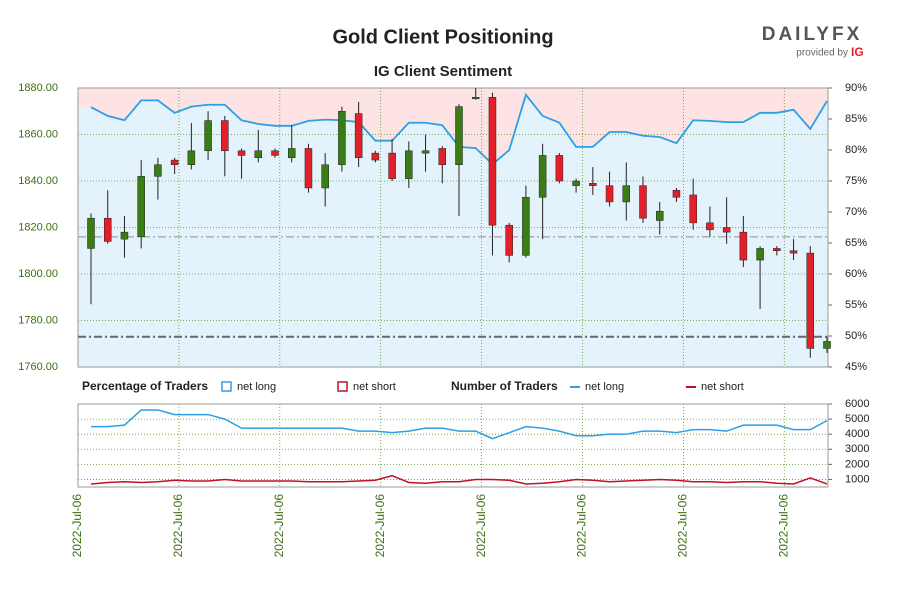 This screenshot has height=600, width=900. What do you see at coordinates (857, 479) in the screenshot?
I see `y-tick-label: 1000` at bounding box center [857, 479].